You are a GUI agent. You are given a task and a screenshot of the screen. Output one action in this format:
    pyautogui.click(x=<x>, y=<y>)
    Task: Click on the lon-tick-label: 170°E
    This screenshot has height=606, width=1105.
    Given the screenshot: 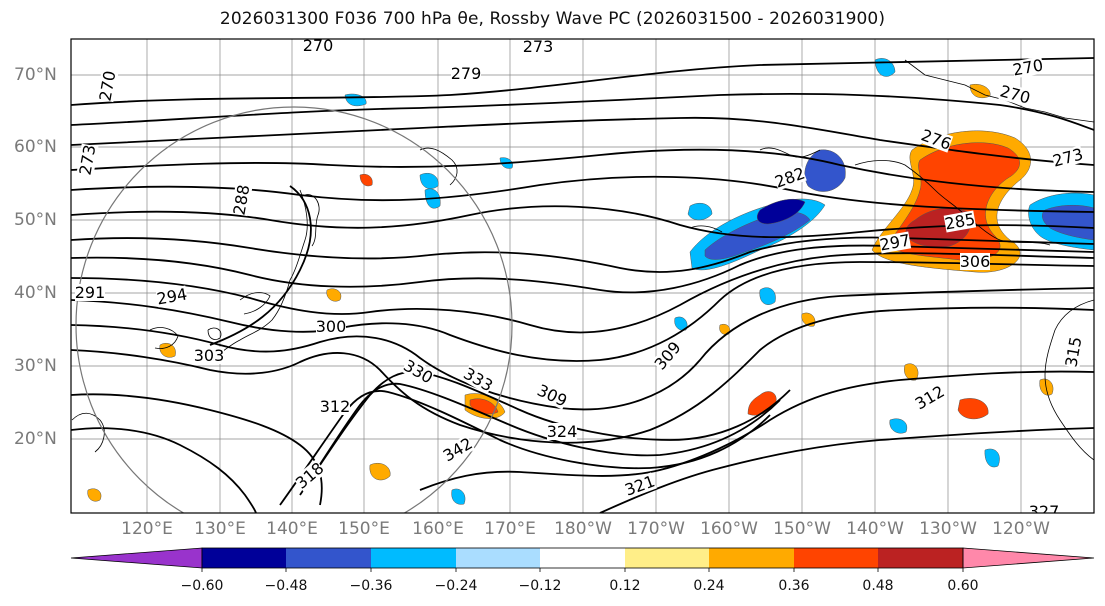 What is the action you would take?
    pyautogui.click(x=510, y=529)
    